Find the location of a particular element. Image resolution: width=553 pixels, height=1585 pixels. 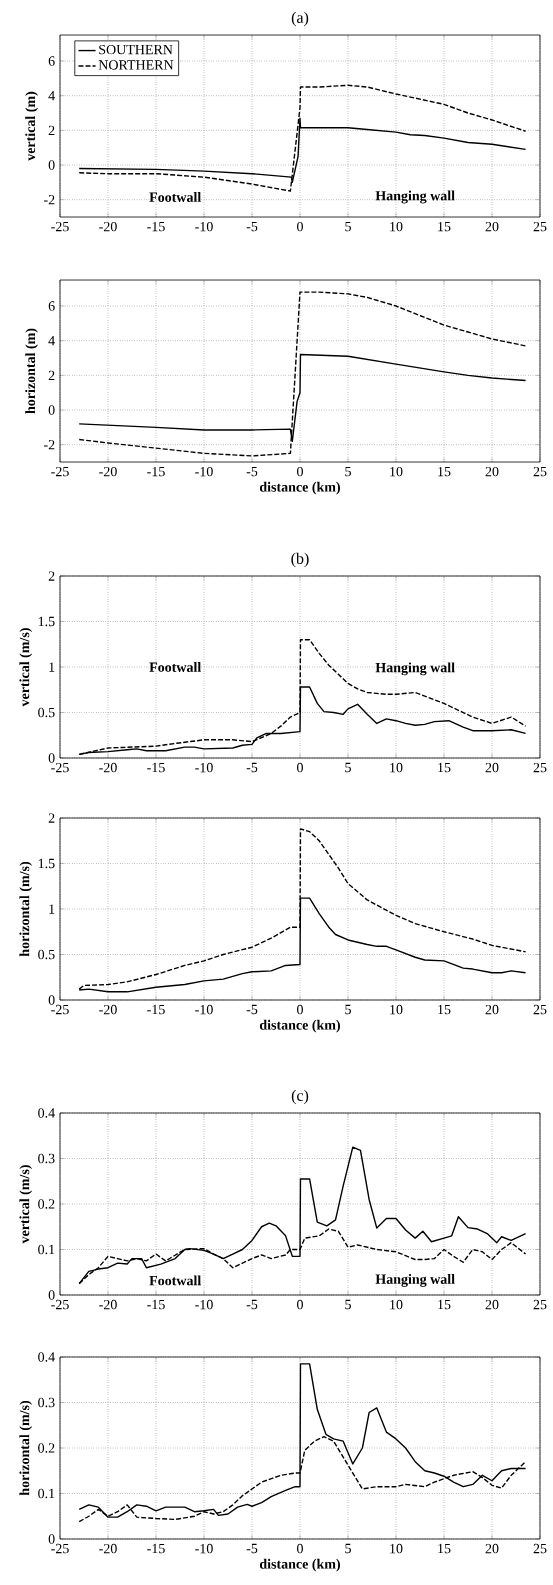

chart-title: (b) is located at coordinates (300, 560).